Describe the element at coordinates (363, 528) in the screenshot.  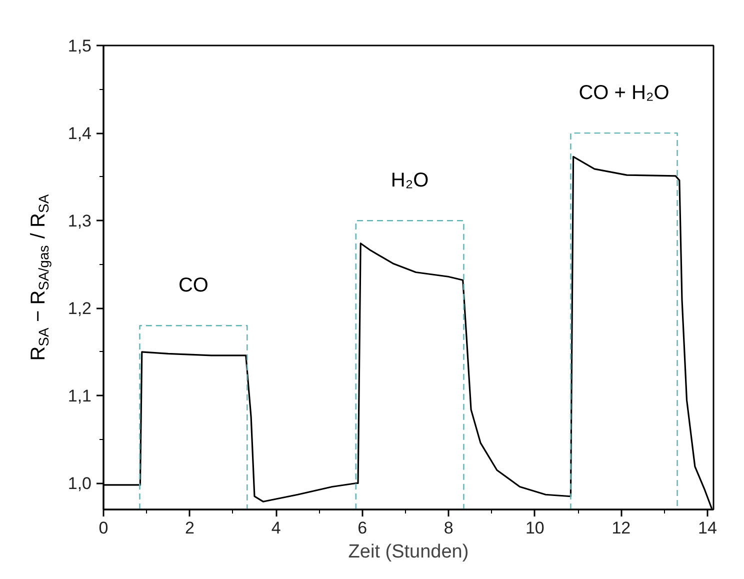
I see `x-tick-label: 6` at that location.